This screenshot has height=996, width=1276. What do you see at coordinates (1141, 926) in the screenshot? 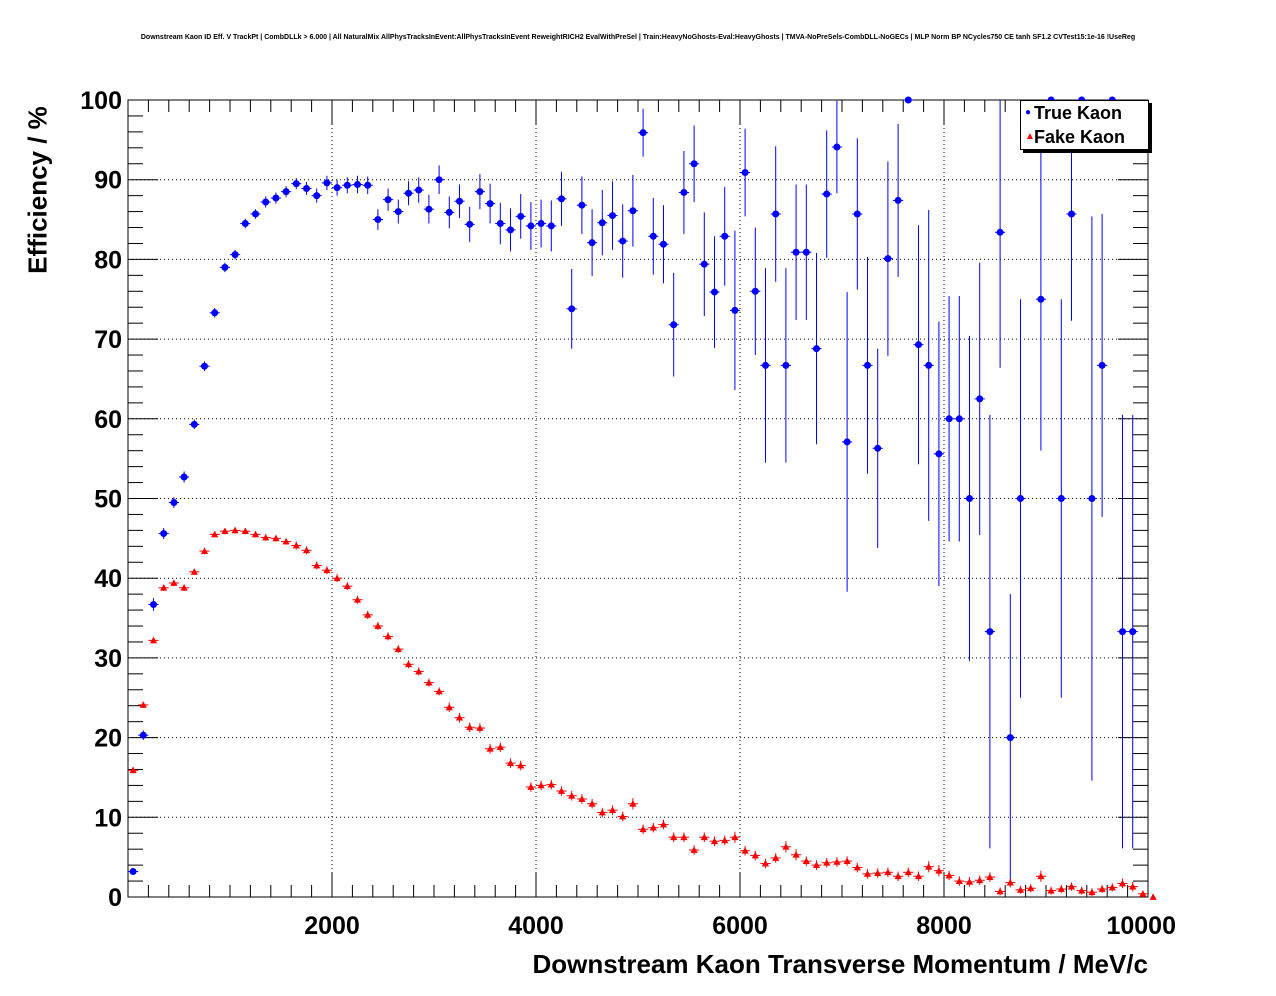
I see `x-tick-label: 10000` at bounding box center [1141, 926].